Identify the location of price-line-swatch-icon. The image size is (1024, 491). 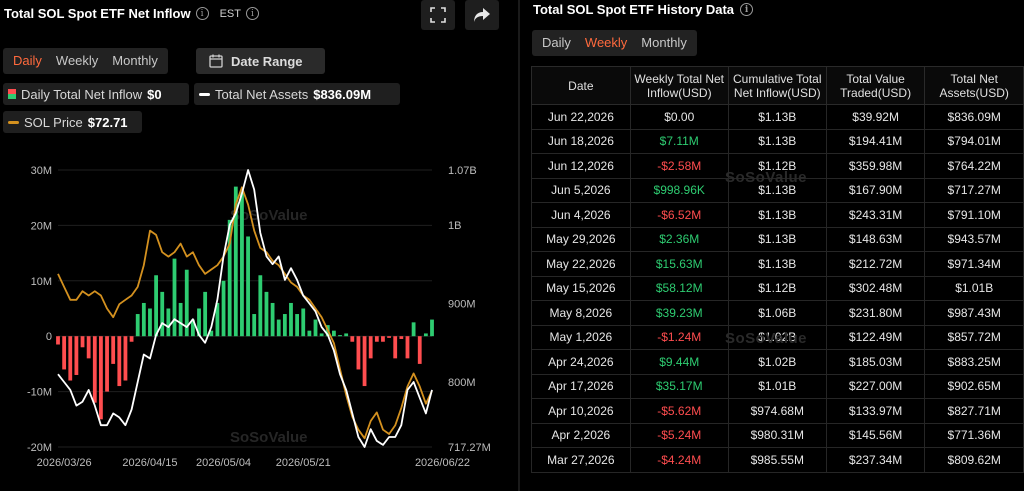
(13, 122).